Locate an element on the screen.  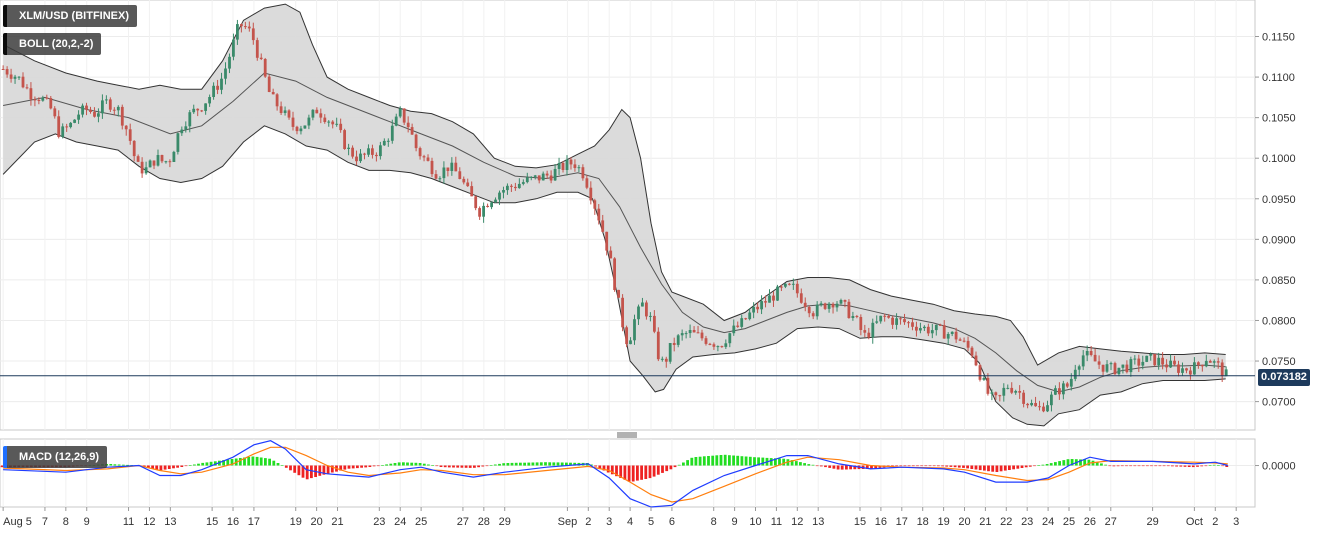
time-tick-label: 28 is located at coordinates (484, 522).